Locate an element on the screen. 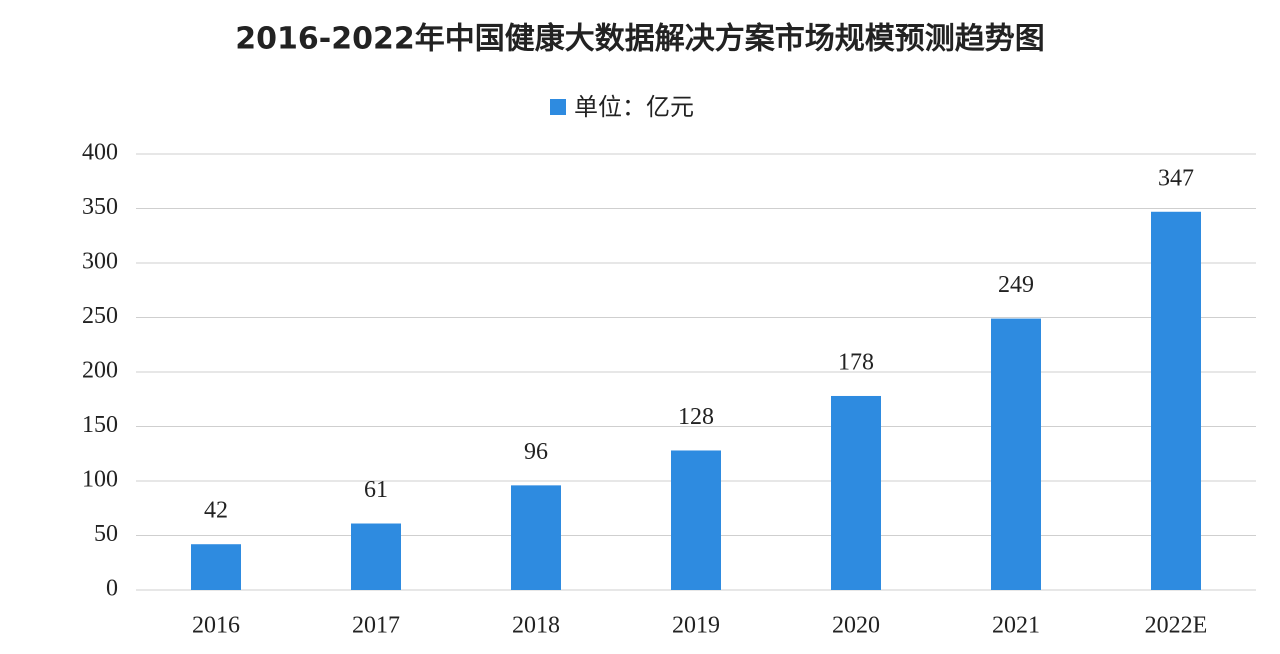 This screenshot has width=1280, height=654. x-tick-label: 2021 is located at coordinates (1016, 626).